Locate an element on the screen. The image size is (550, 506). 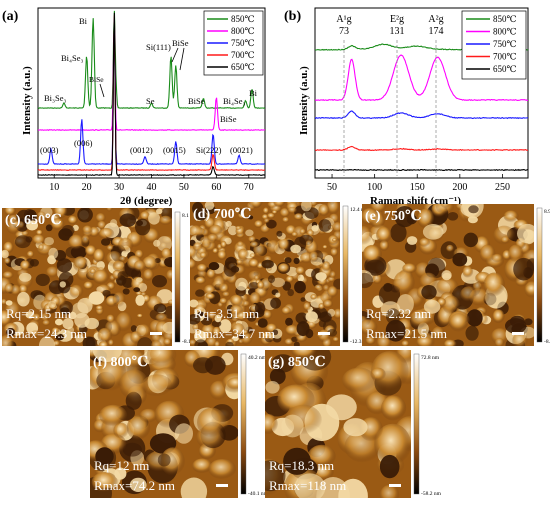
afm-scale-bottom: -40.1 nm is located at coordinates (258, 494).